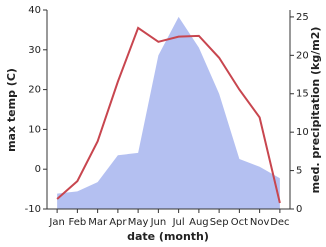  What do you see at coordinates (315, 110) in the screenshot?
I see `y2-axis-label: med. precipitation (kg/m2)` at bounding box center [315, 110].